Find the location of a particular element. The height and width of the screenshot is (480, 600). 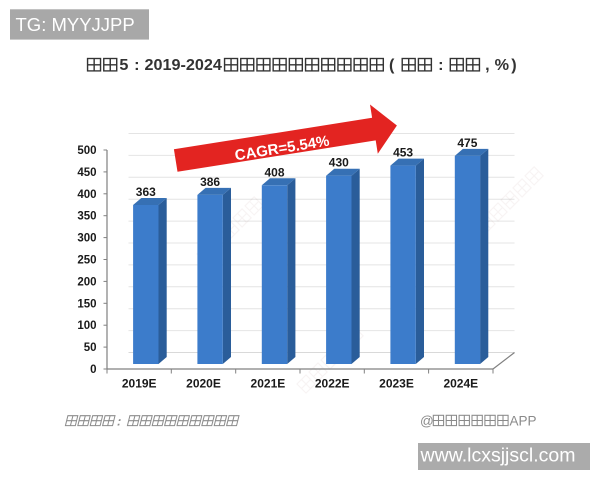

svg-text: 430 is located at coordinates (339, 163).